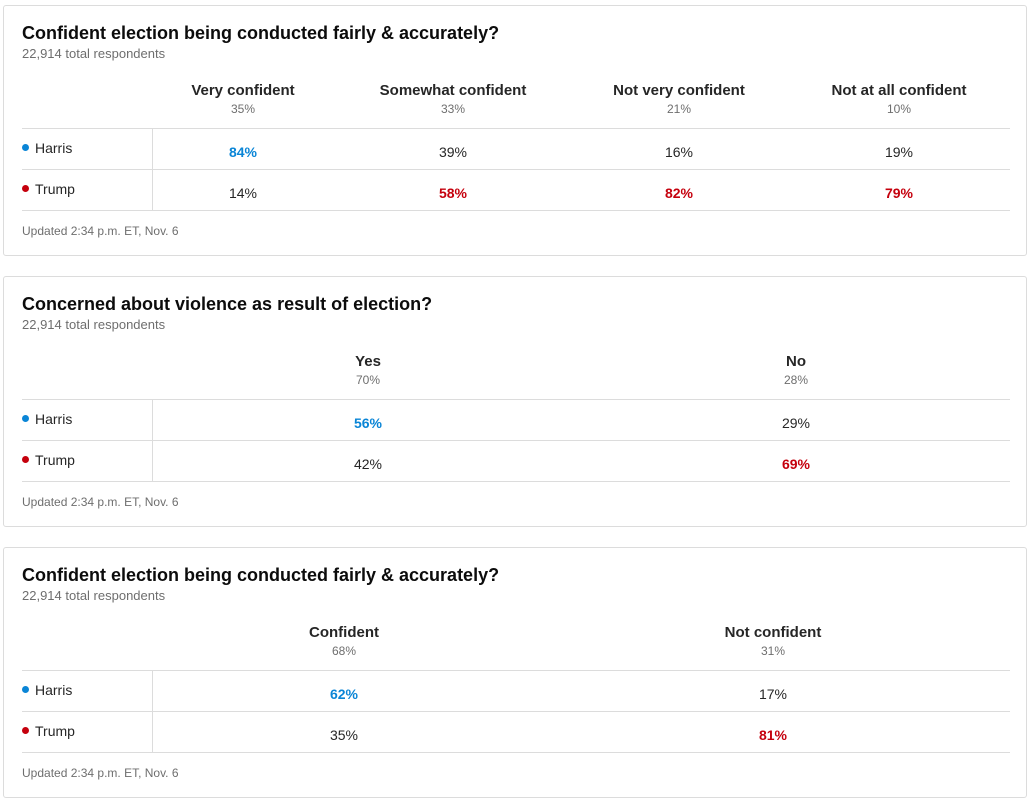 This screenshot has width=1035, height=808. I want to click on column-share: 70%, so click(368, 380).